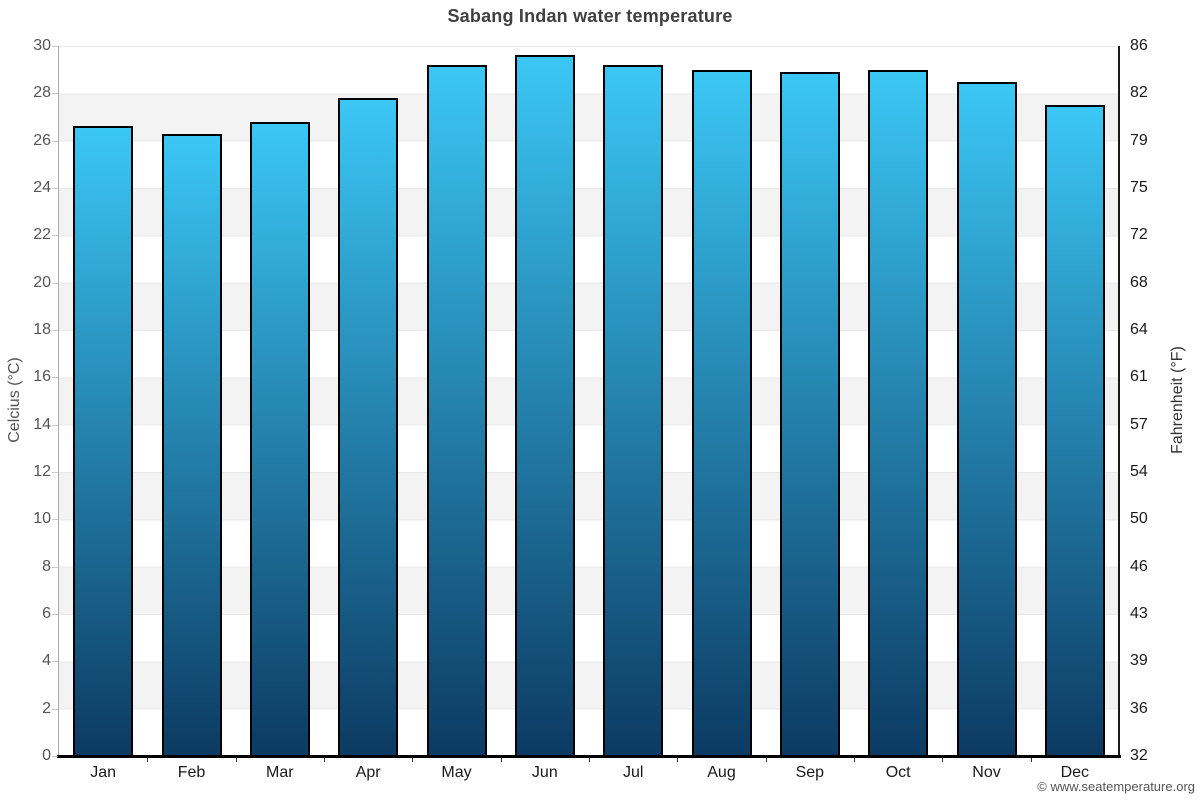 This screenshot has width=1200, height=800. Describe the element at coordinates (368, 427) in the screenshot. I see `temperature-bar-apr` at that location.